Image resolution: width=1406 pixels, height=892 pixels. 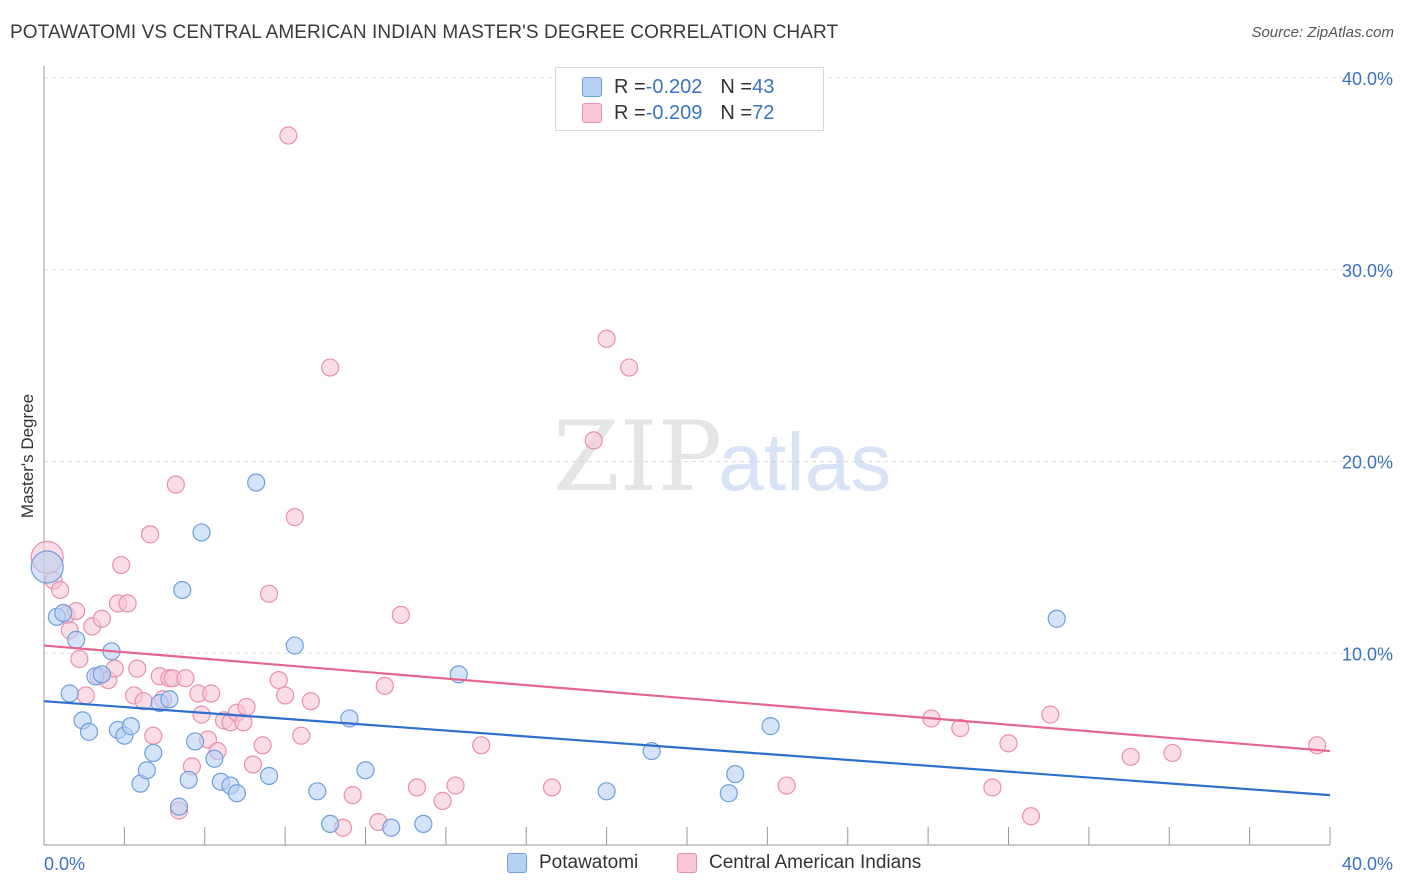 What do you see at coordinates (736, 112) in the screenshot?
I see `n-label: N =` at bounding box center [736, 112].